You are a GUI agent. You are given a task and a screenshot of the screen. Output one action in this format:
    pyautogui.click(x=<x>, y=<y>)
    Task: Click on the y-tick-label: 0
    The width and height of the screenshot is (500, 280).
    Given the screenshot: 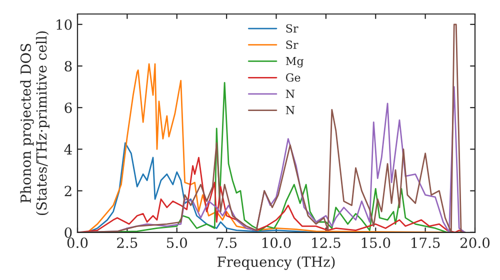 What is the action you would take?
    pyautogui.click(x=68, y=232)
    